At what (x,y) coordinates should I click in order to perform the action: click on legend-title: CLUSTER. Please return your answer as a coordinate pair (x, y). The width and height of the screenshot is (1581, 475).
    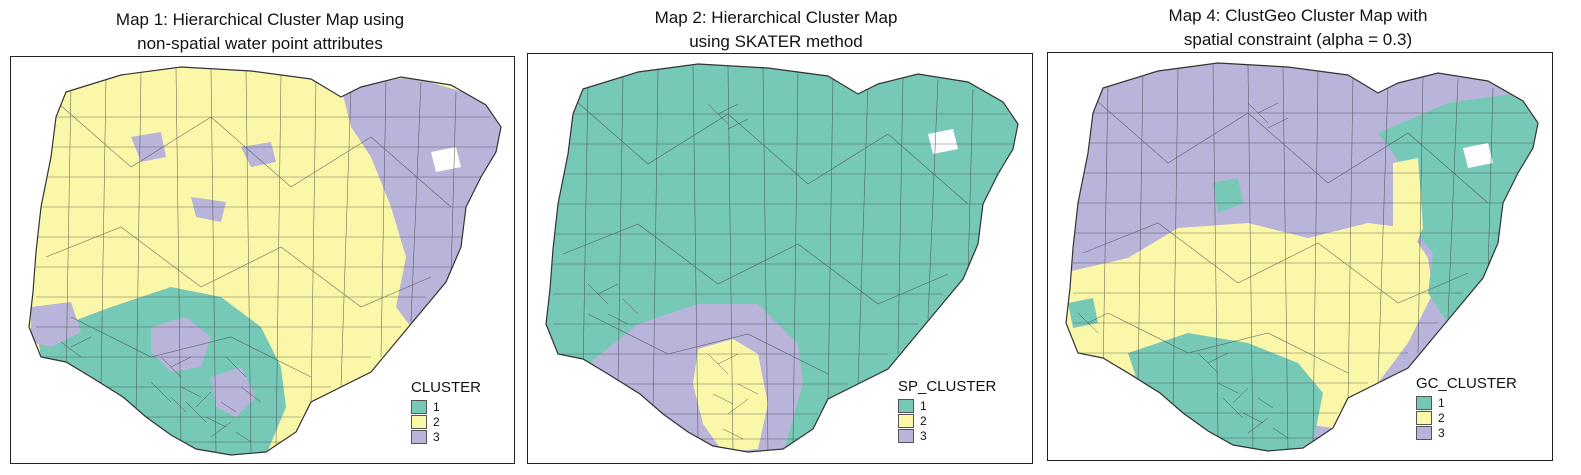
    Looking at the image, I should click on (446, 387).